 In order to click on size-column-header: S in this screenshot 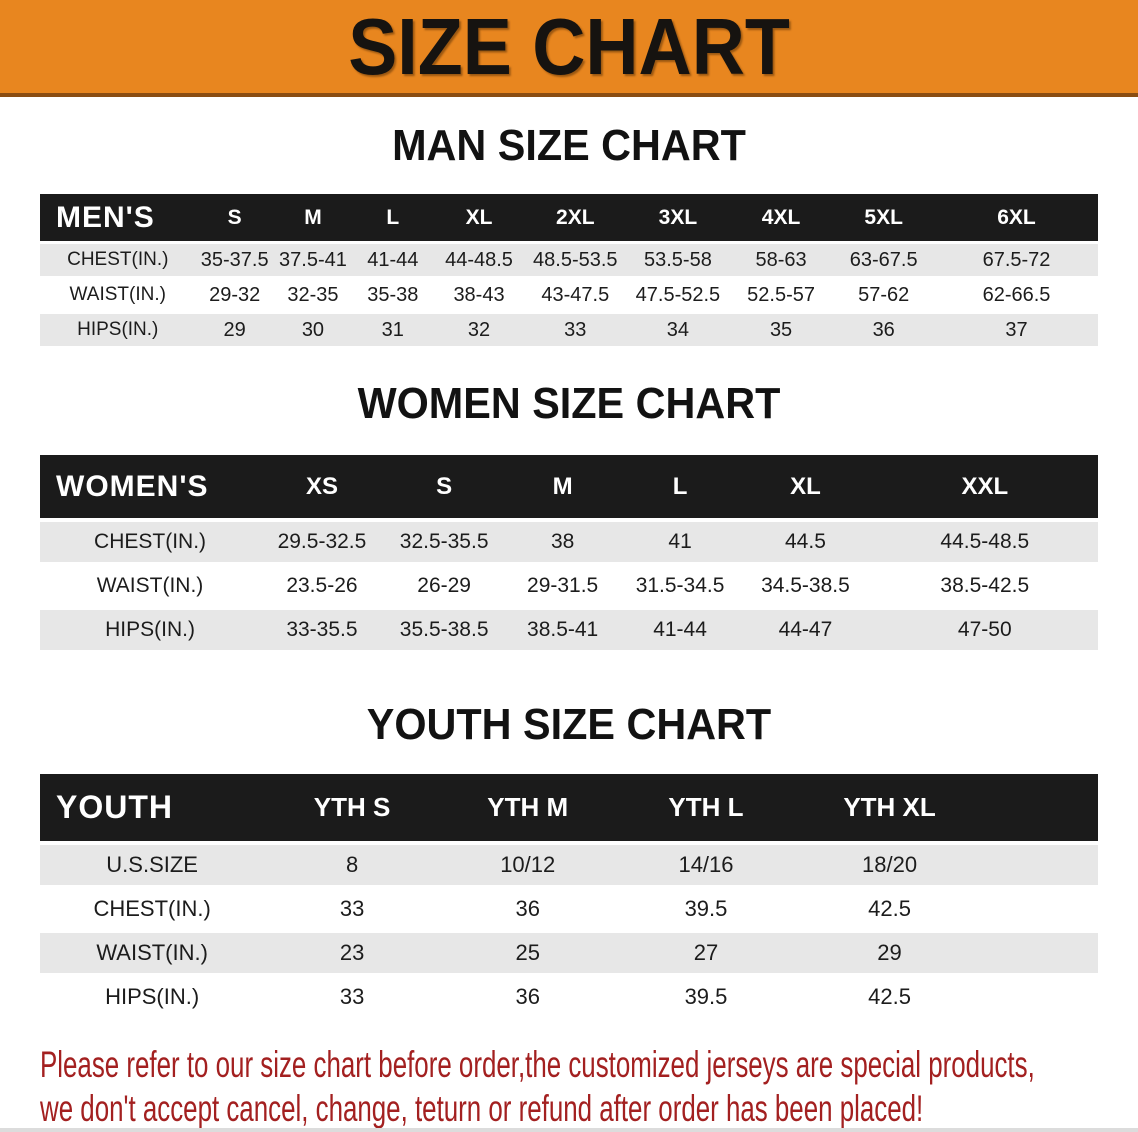, I will do `click(444, 486)`.